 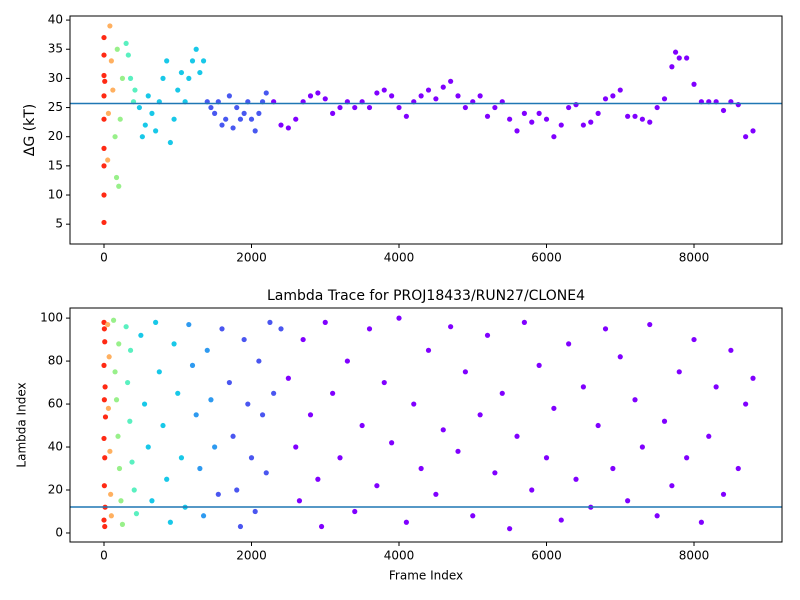 What do you see at coordinates (59, 224) in the screenshot?
I see `y-tick-label: 5` at bounding box center [59, 224].